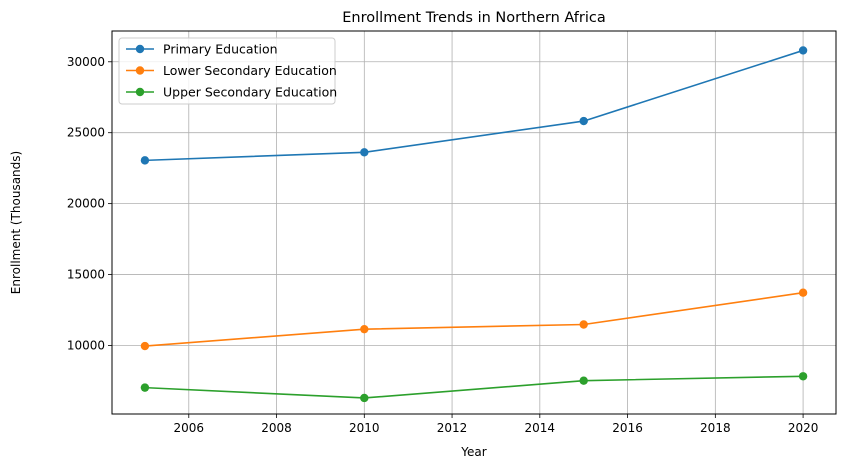 This screenshot has width=868, height=468. What do you see at coordinates (250, 70) in the screenshot?
I see `legend-label-lower-secondary-education: Lower Secondary Education` at bounding box center [250, 70].